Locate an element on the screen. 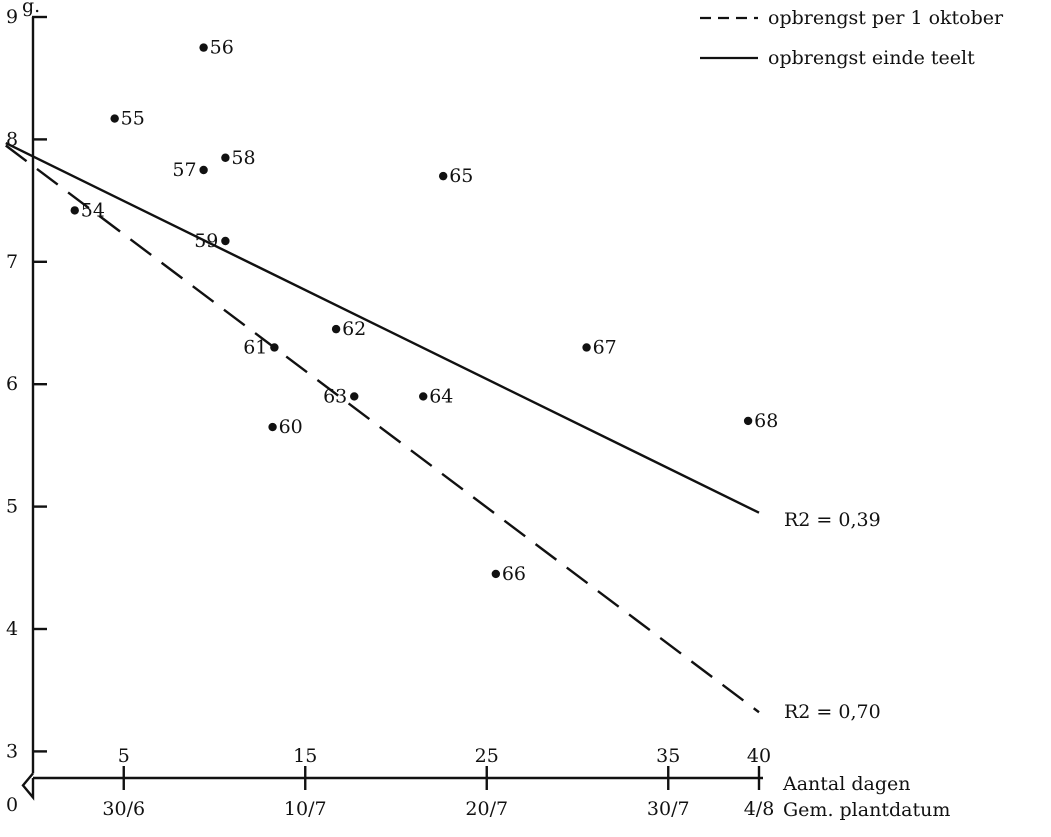  y-tick-label: 4 is located at coordinates (12, 629).